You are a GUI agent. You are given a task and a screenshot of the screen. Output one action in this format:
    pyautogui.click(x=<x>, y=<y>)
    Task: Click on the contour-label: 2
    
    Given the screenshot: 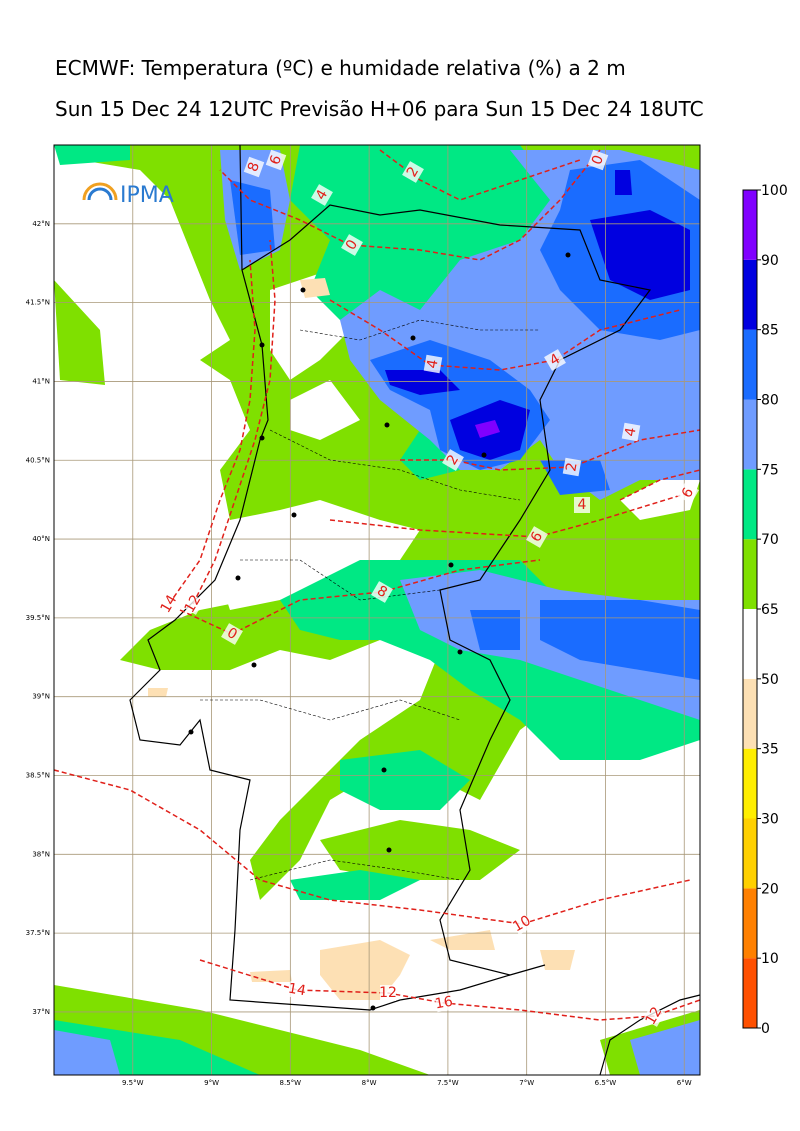 What is the action you would take?
    pyautogui.click(x=571, y=467)
    